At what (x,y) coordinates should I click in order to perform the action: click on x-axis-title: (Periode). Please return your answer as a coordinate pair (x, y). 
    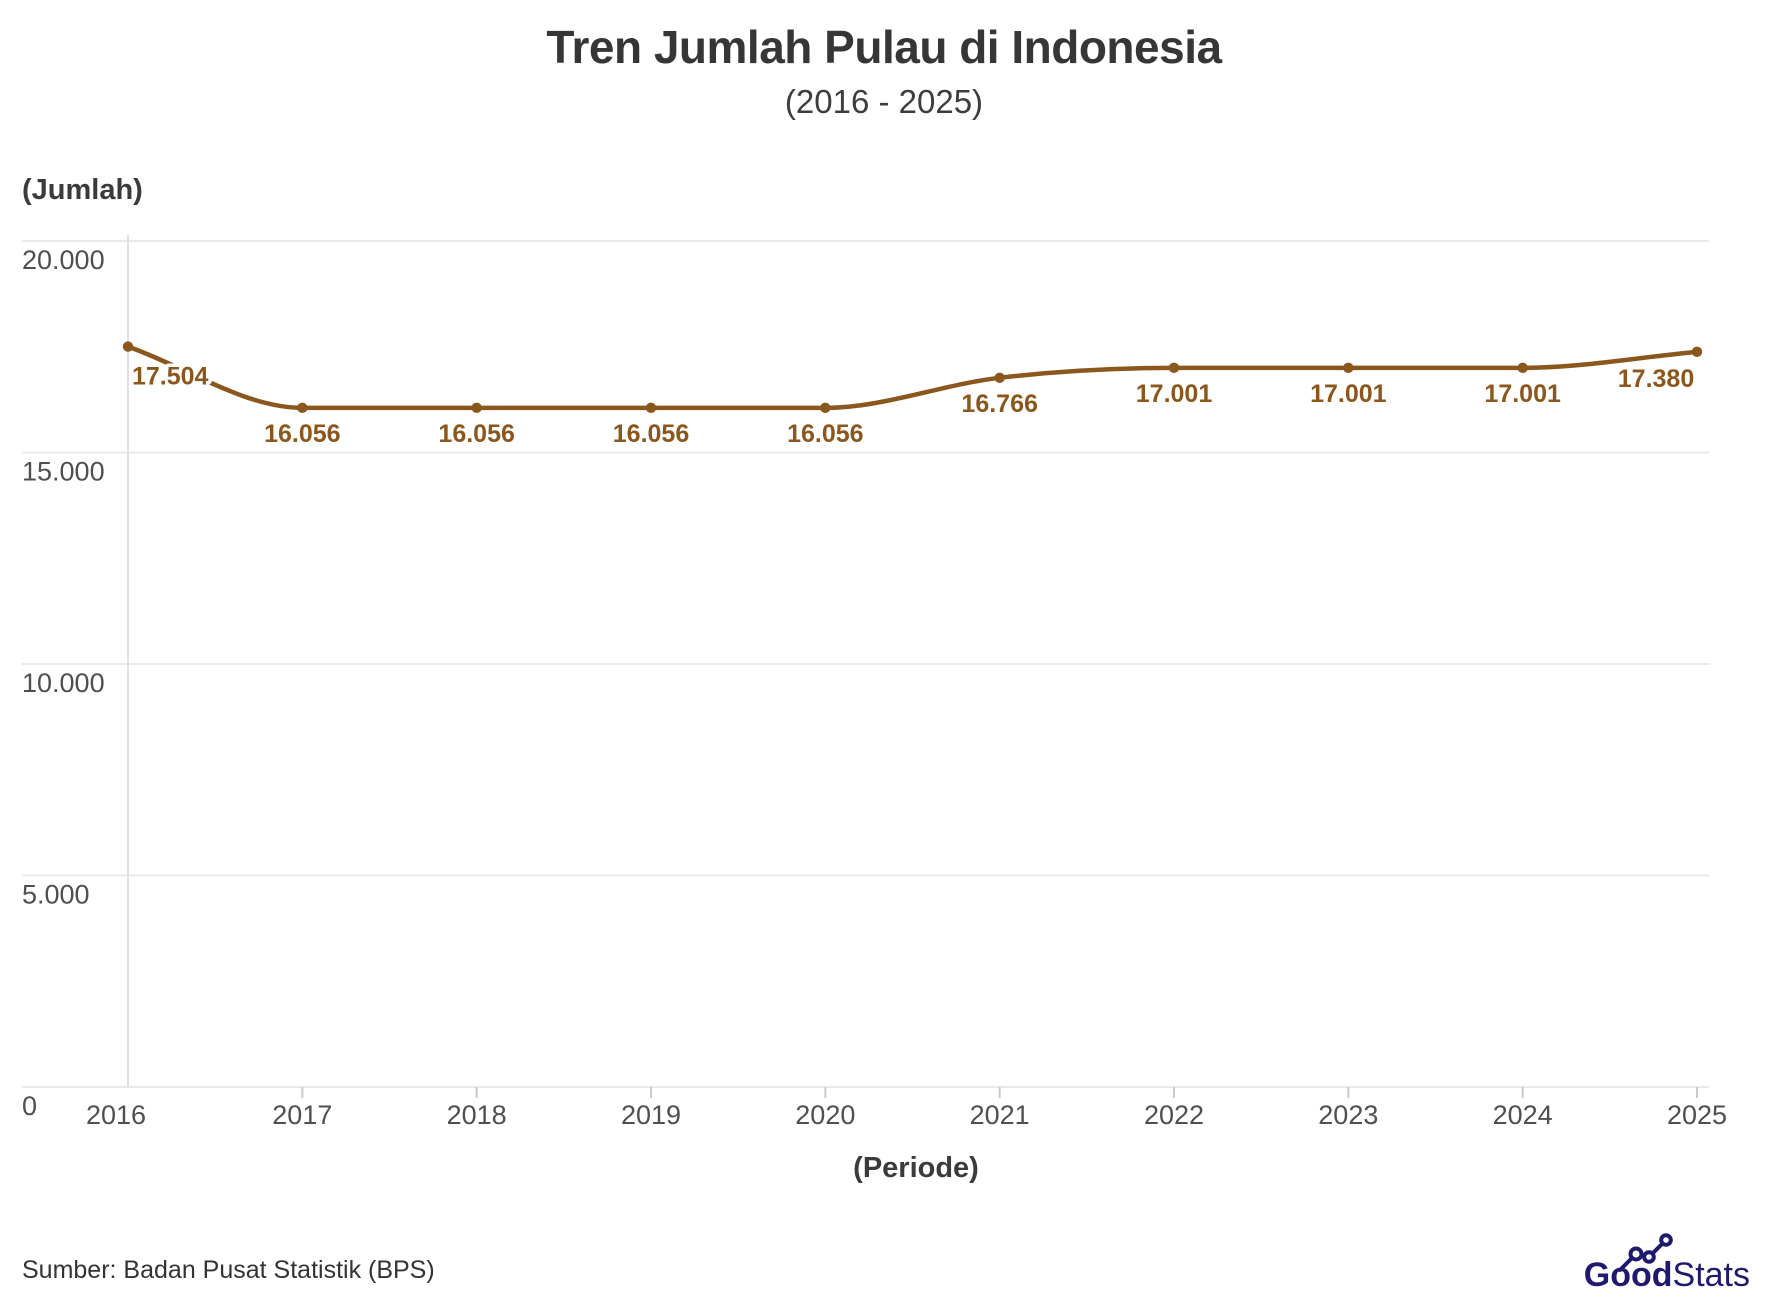
    Looking at the image, I should click on (916, 1168).